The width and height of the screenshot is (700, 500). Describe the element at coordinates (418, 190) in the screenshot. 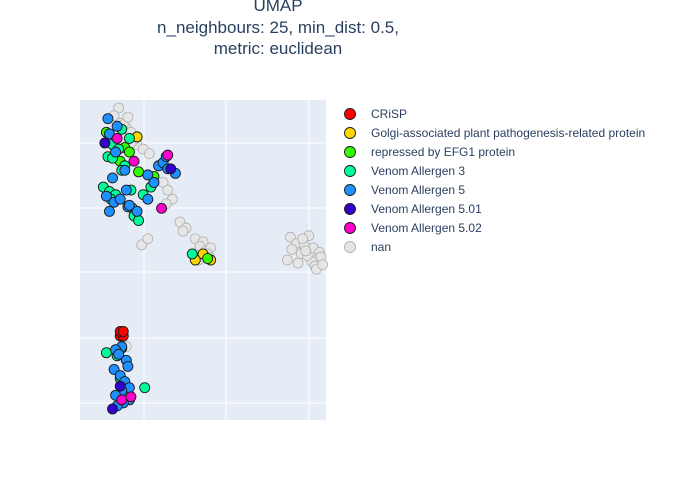

I see `legend-label: Venom Allergen 5` at that location.